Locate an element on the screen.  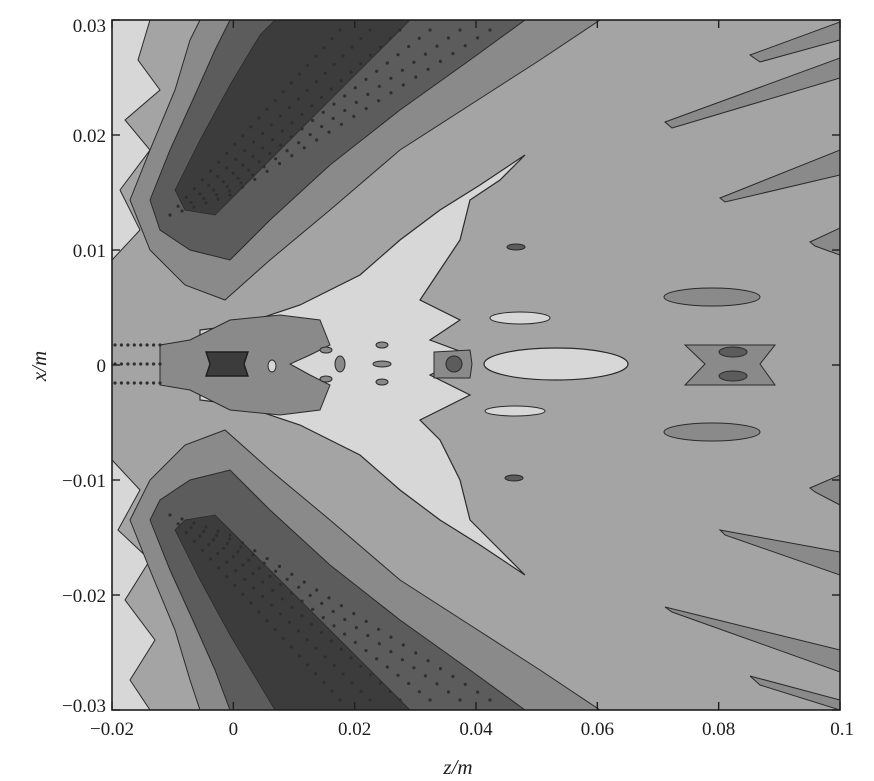
focus-spot is located at coordinates (227, 364).